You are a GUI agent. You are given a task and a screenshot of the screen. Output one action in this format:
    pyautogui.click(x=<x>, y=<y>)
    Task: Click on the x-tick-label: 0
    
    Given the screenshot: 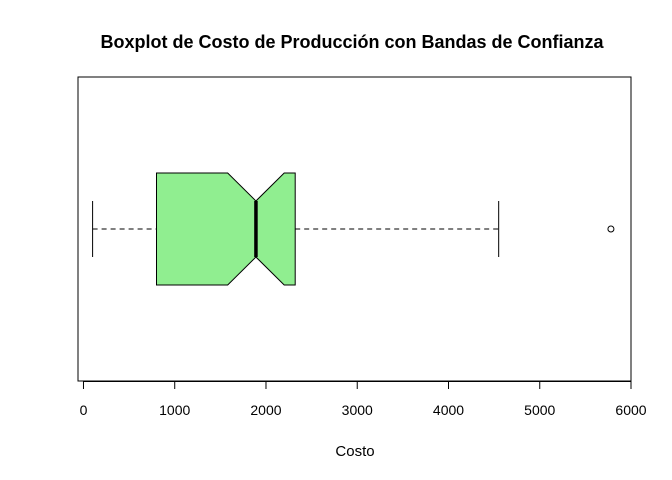 What is the action you would take?
    pyautogui.click(x=84, y=410)
    